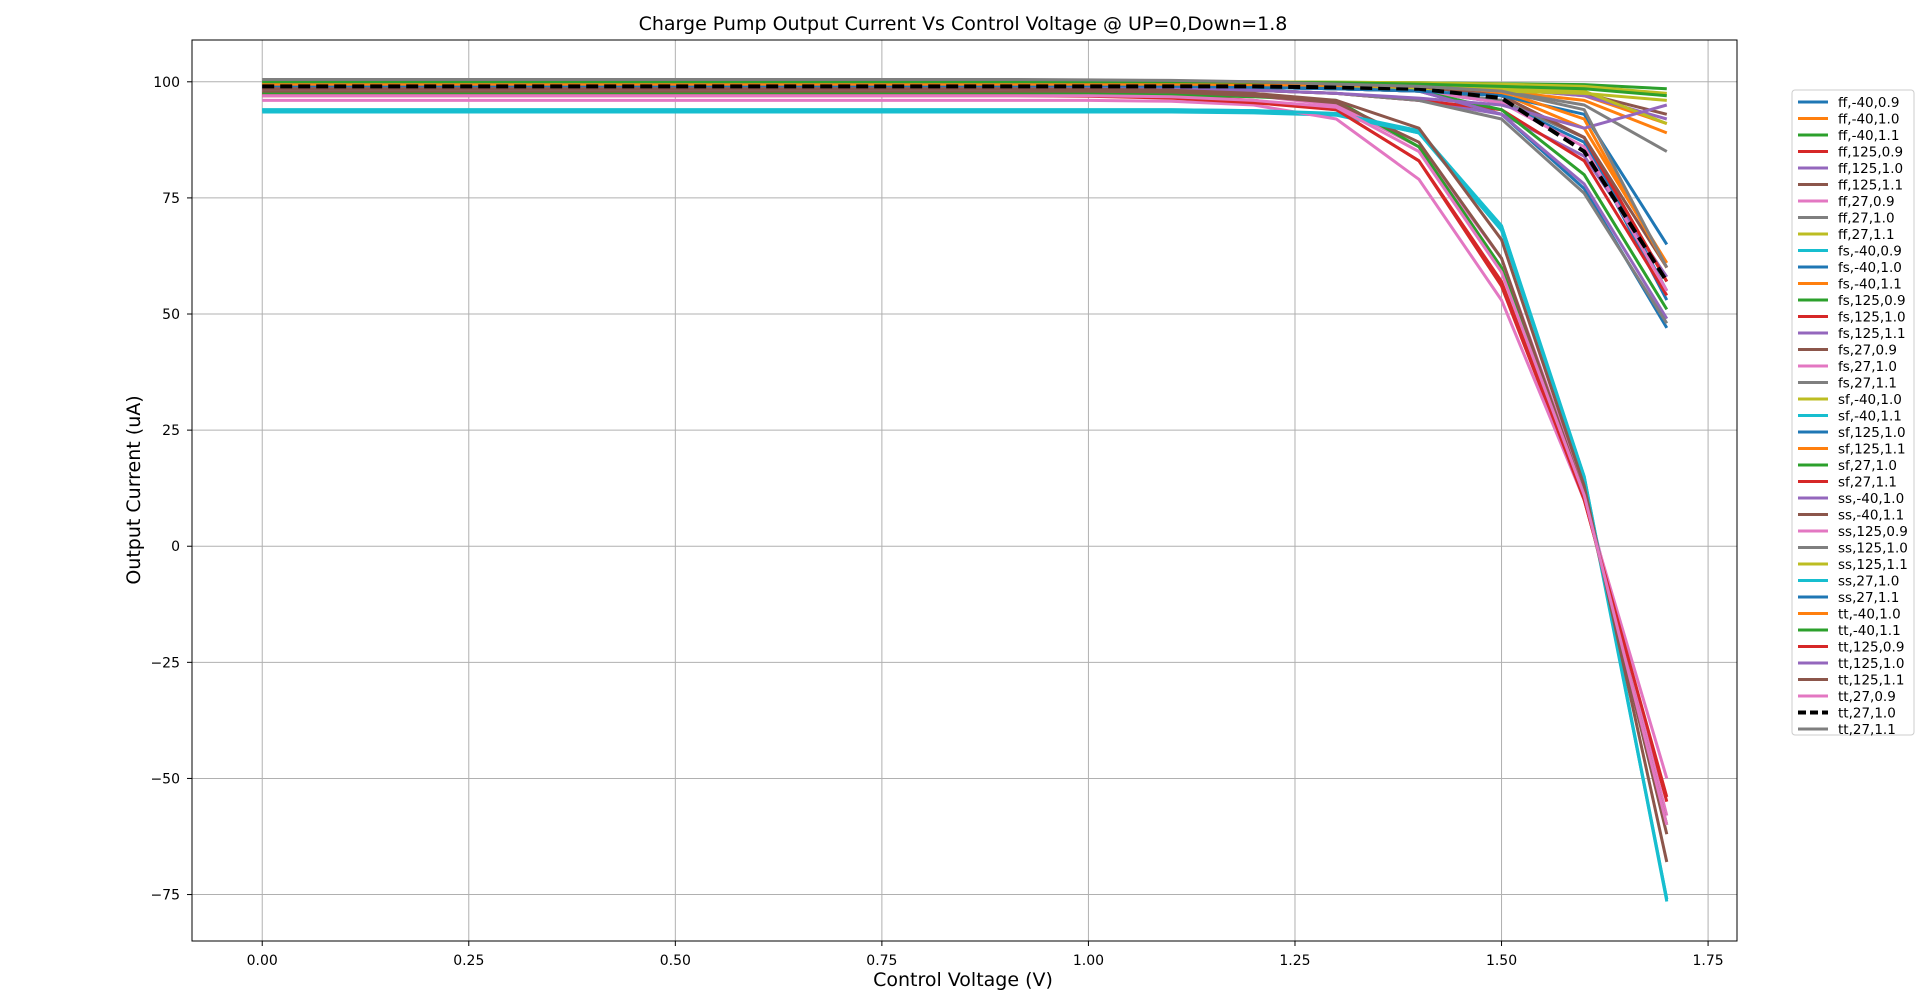 The height and width of the screenshot is (990, 1920). I want to click on legend-label: tt,125,1.0, so click(1871, 664).